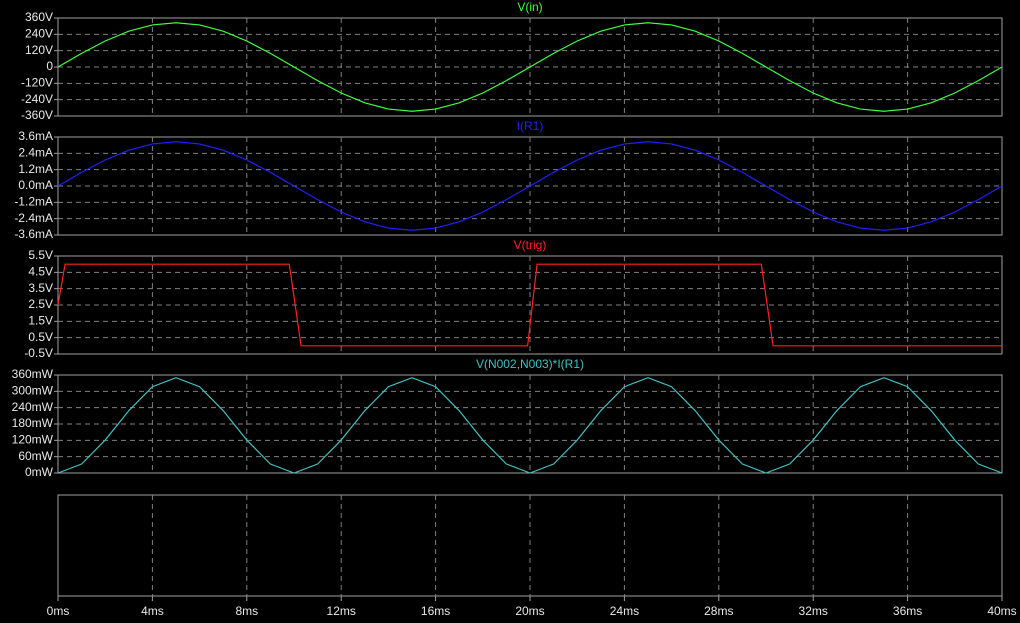  I want to click on x-tick-label: 36ms, so click(907, 611).